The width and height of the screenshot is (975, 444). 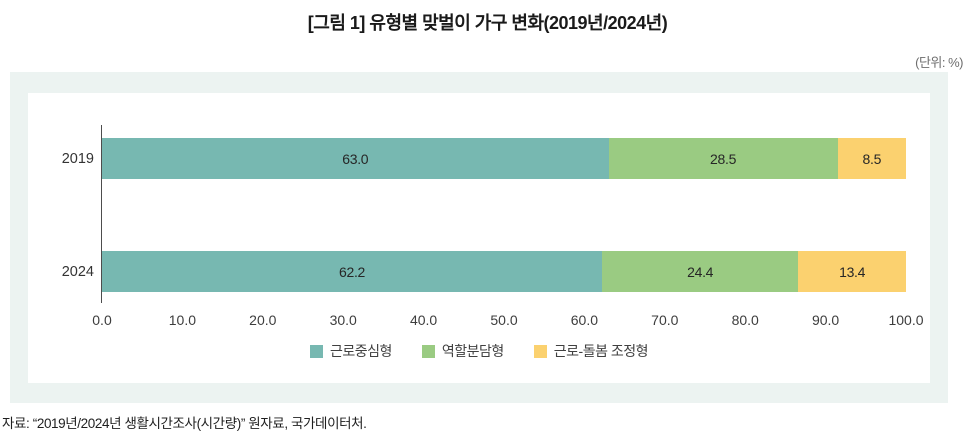 I want to click on legend-item: 근로-돌봄 조정형, so click(x=591, y=351).